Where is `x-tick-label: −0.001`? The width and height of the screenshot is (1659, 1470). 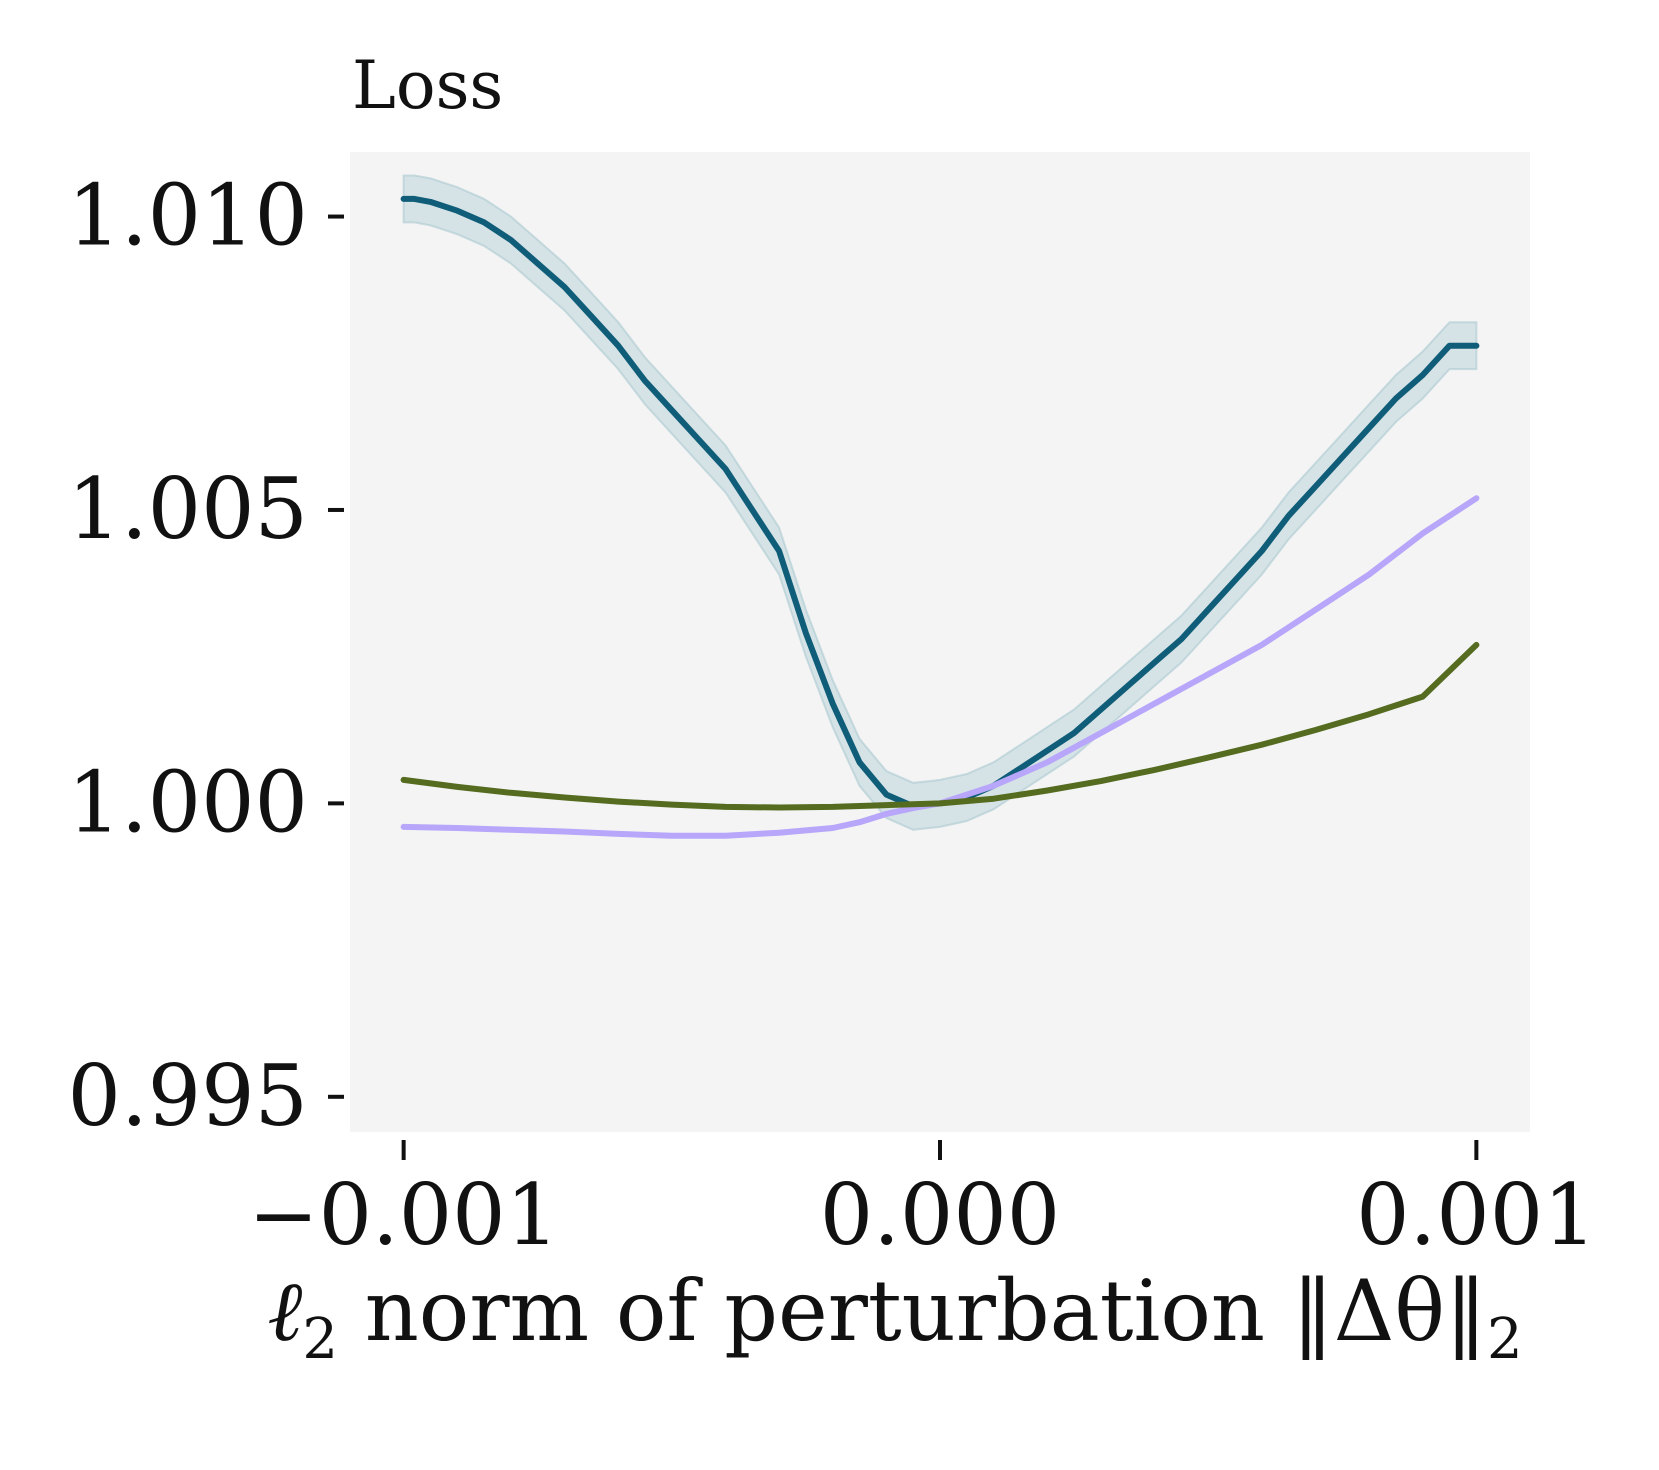
x-tick-label: −0.001 is located at coordinates (403, 1215).